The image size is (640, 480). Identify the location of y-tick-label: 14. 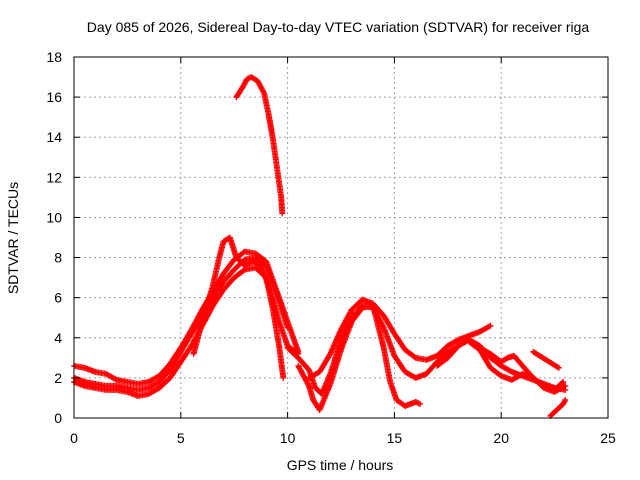
(54, 137).